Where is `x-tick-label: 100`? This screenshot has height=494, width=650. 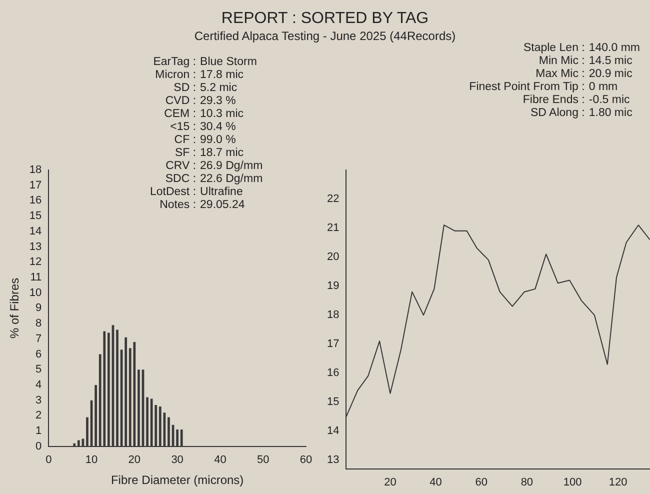
x-tick-label: 100 is located at coordinates (572, 482).